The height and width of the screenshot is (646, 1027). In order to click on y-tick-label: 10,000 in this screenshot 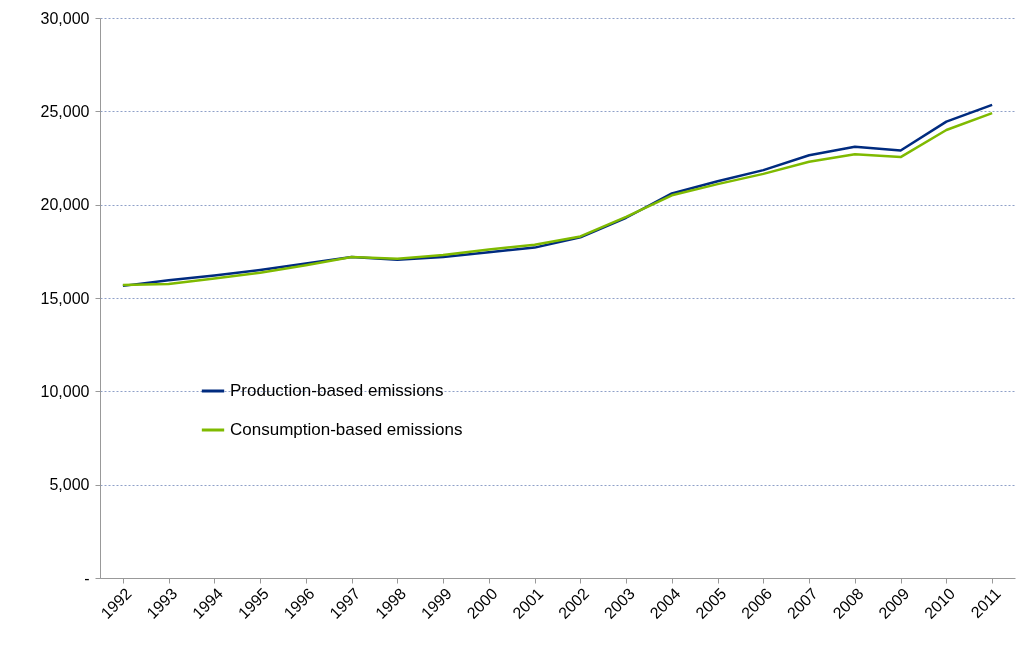, I will do `click(65, 391)`.